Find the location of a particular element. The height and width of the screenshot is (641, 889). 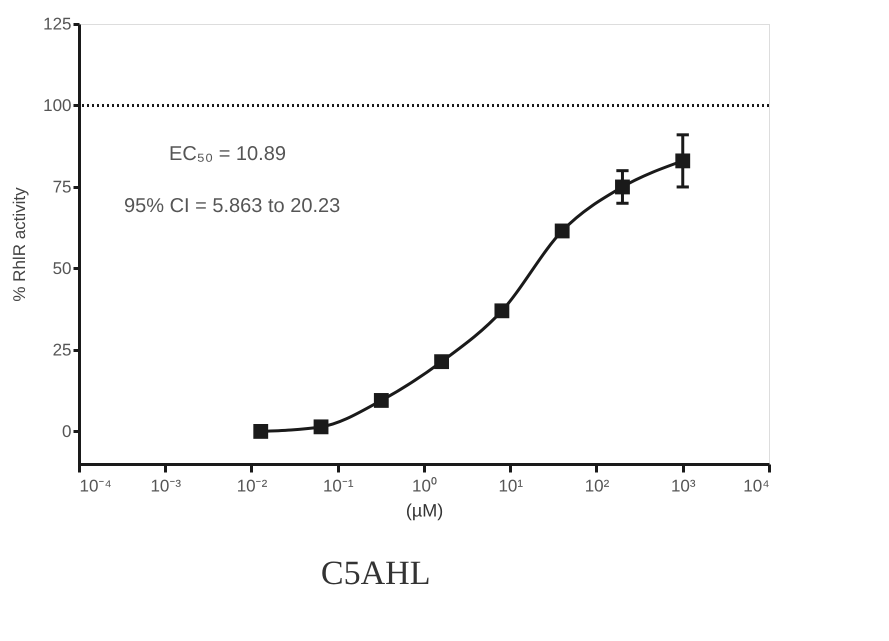

x-tick-label: 10³ is located at coordinates (683, 486).